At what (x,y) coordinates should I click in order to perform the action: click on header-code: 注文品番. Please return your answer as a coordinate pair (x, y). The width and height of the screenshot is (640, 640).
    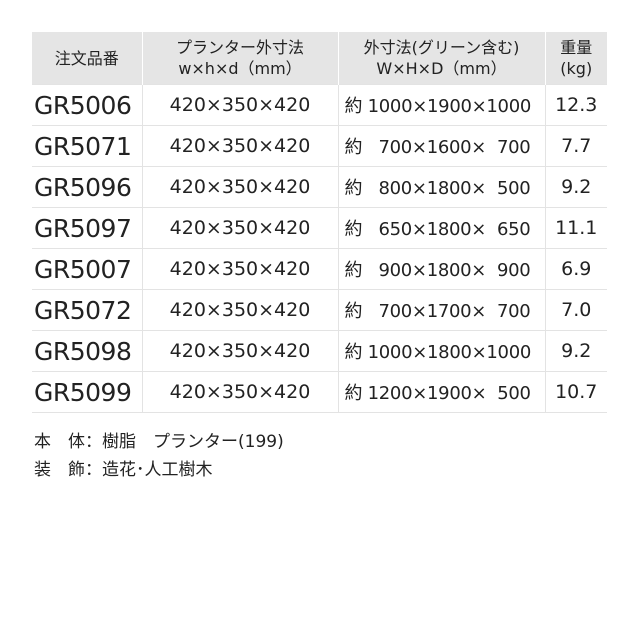
    Looking at the image, I should click on (87, 58).